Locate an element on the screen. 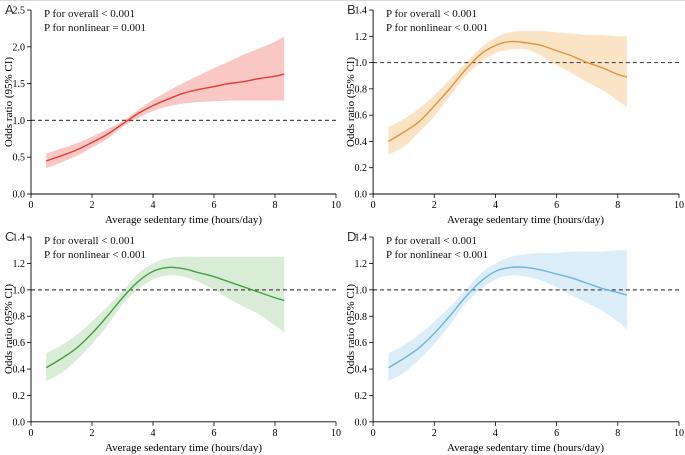 The width and height of the screenshot is (685, 455). panel-letter: A is located at coordinates (10, 9).